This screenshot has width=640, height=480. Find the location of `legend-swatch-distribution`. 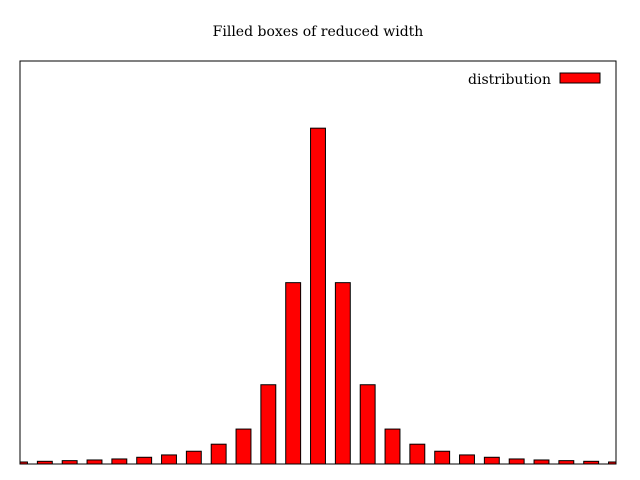

legend-swatch-distribution is located at coordinates (580, 78).